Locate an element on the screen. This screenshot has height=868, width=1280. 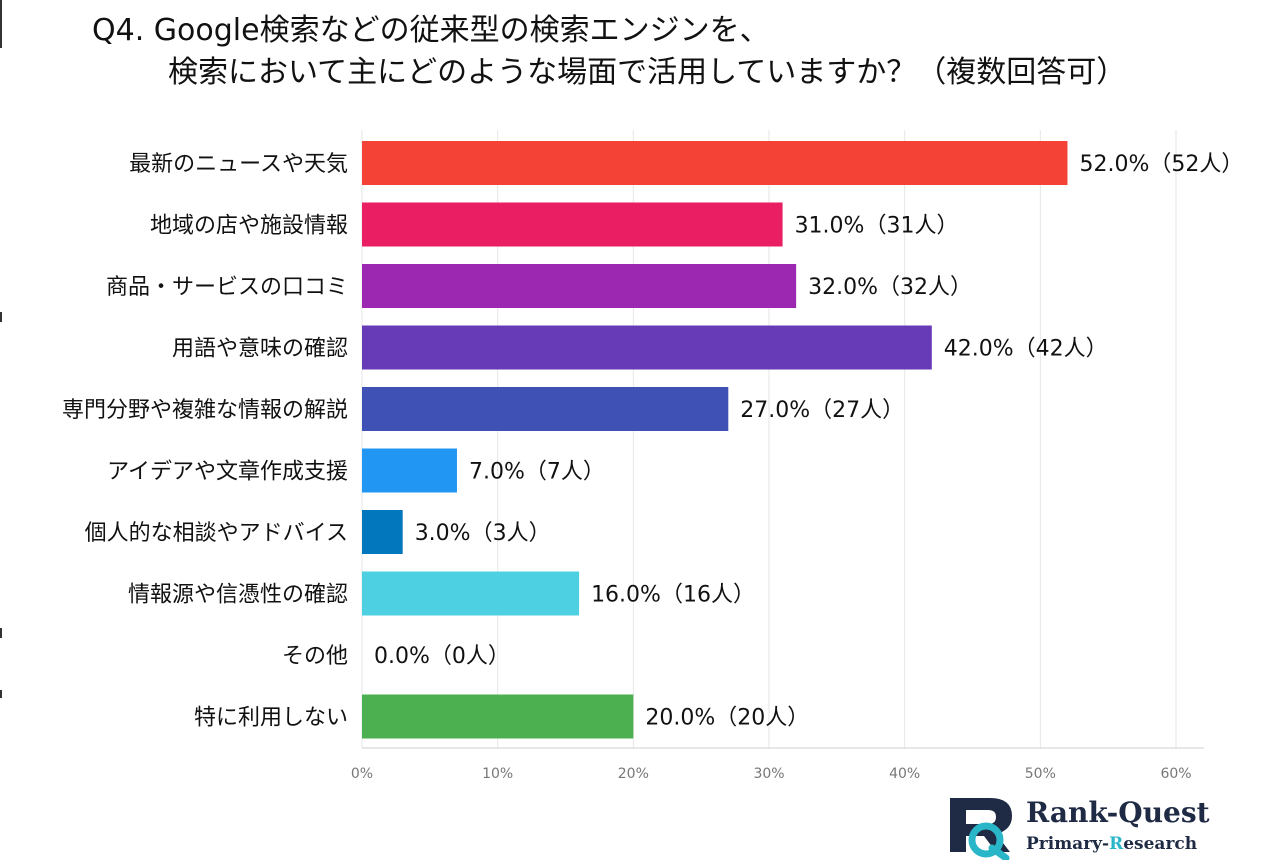
data-label: 31.0%（31人） is located at coordinates (877, 226).